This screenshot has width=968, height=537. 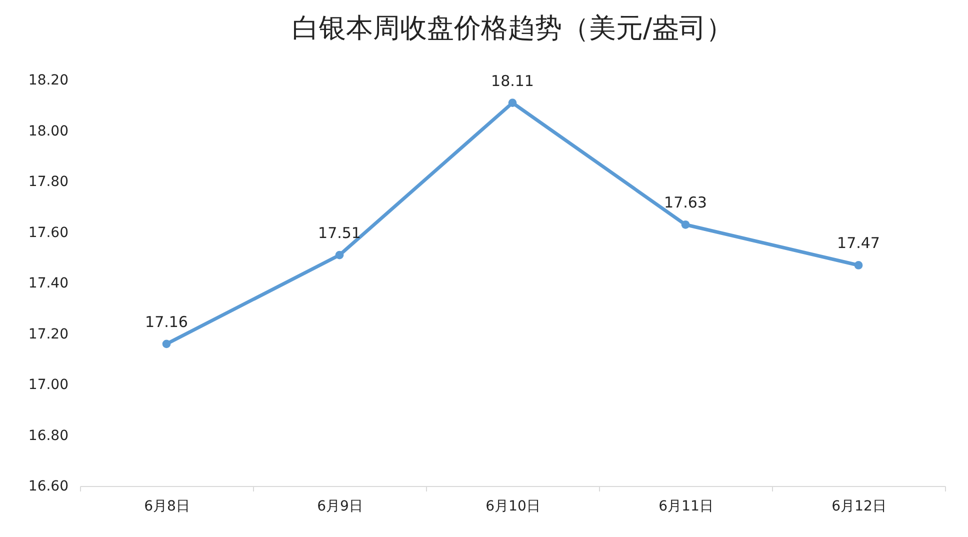 I want to click on y-tick-label: 16.80, so click(x=48, y=436).